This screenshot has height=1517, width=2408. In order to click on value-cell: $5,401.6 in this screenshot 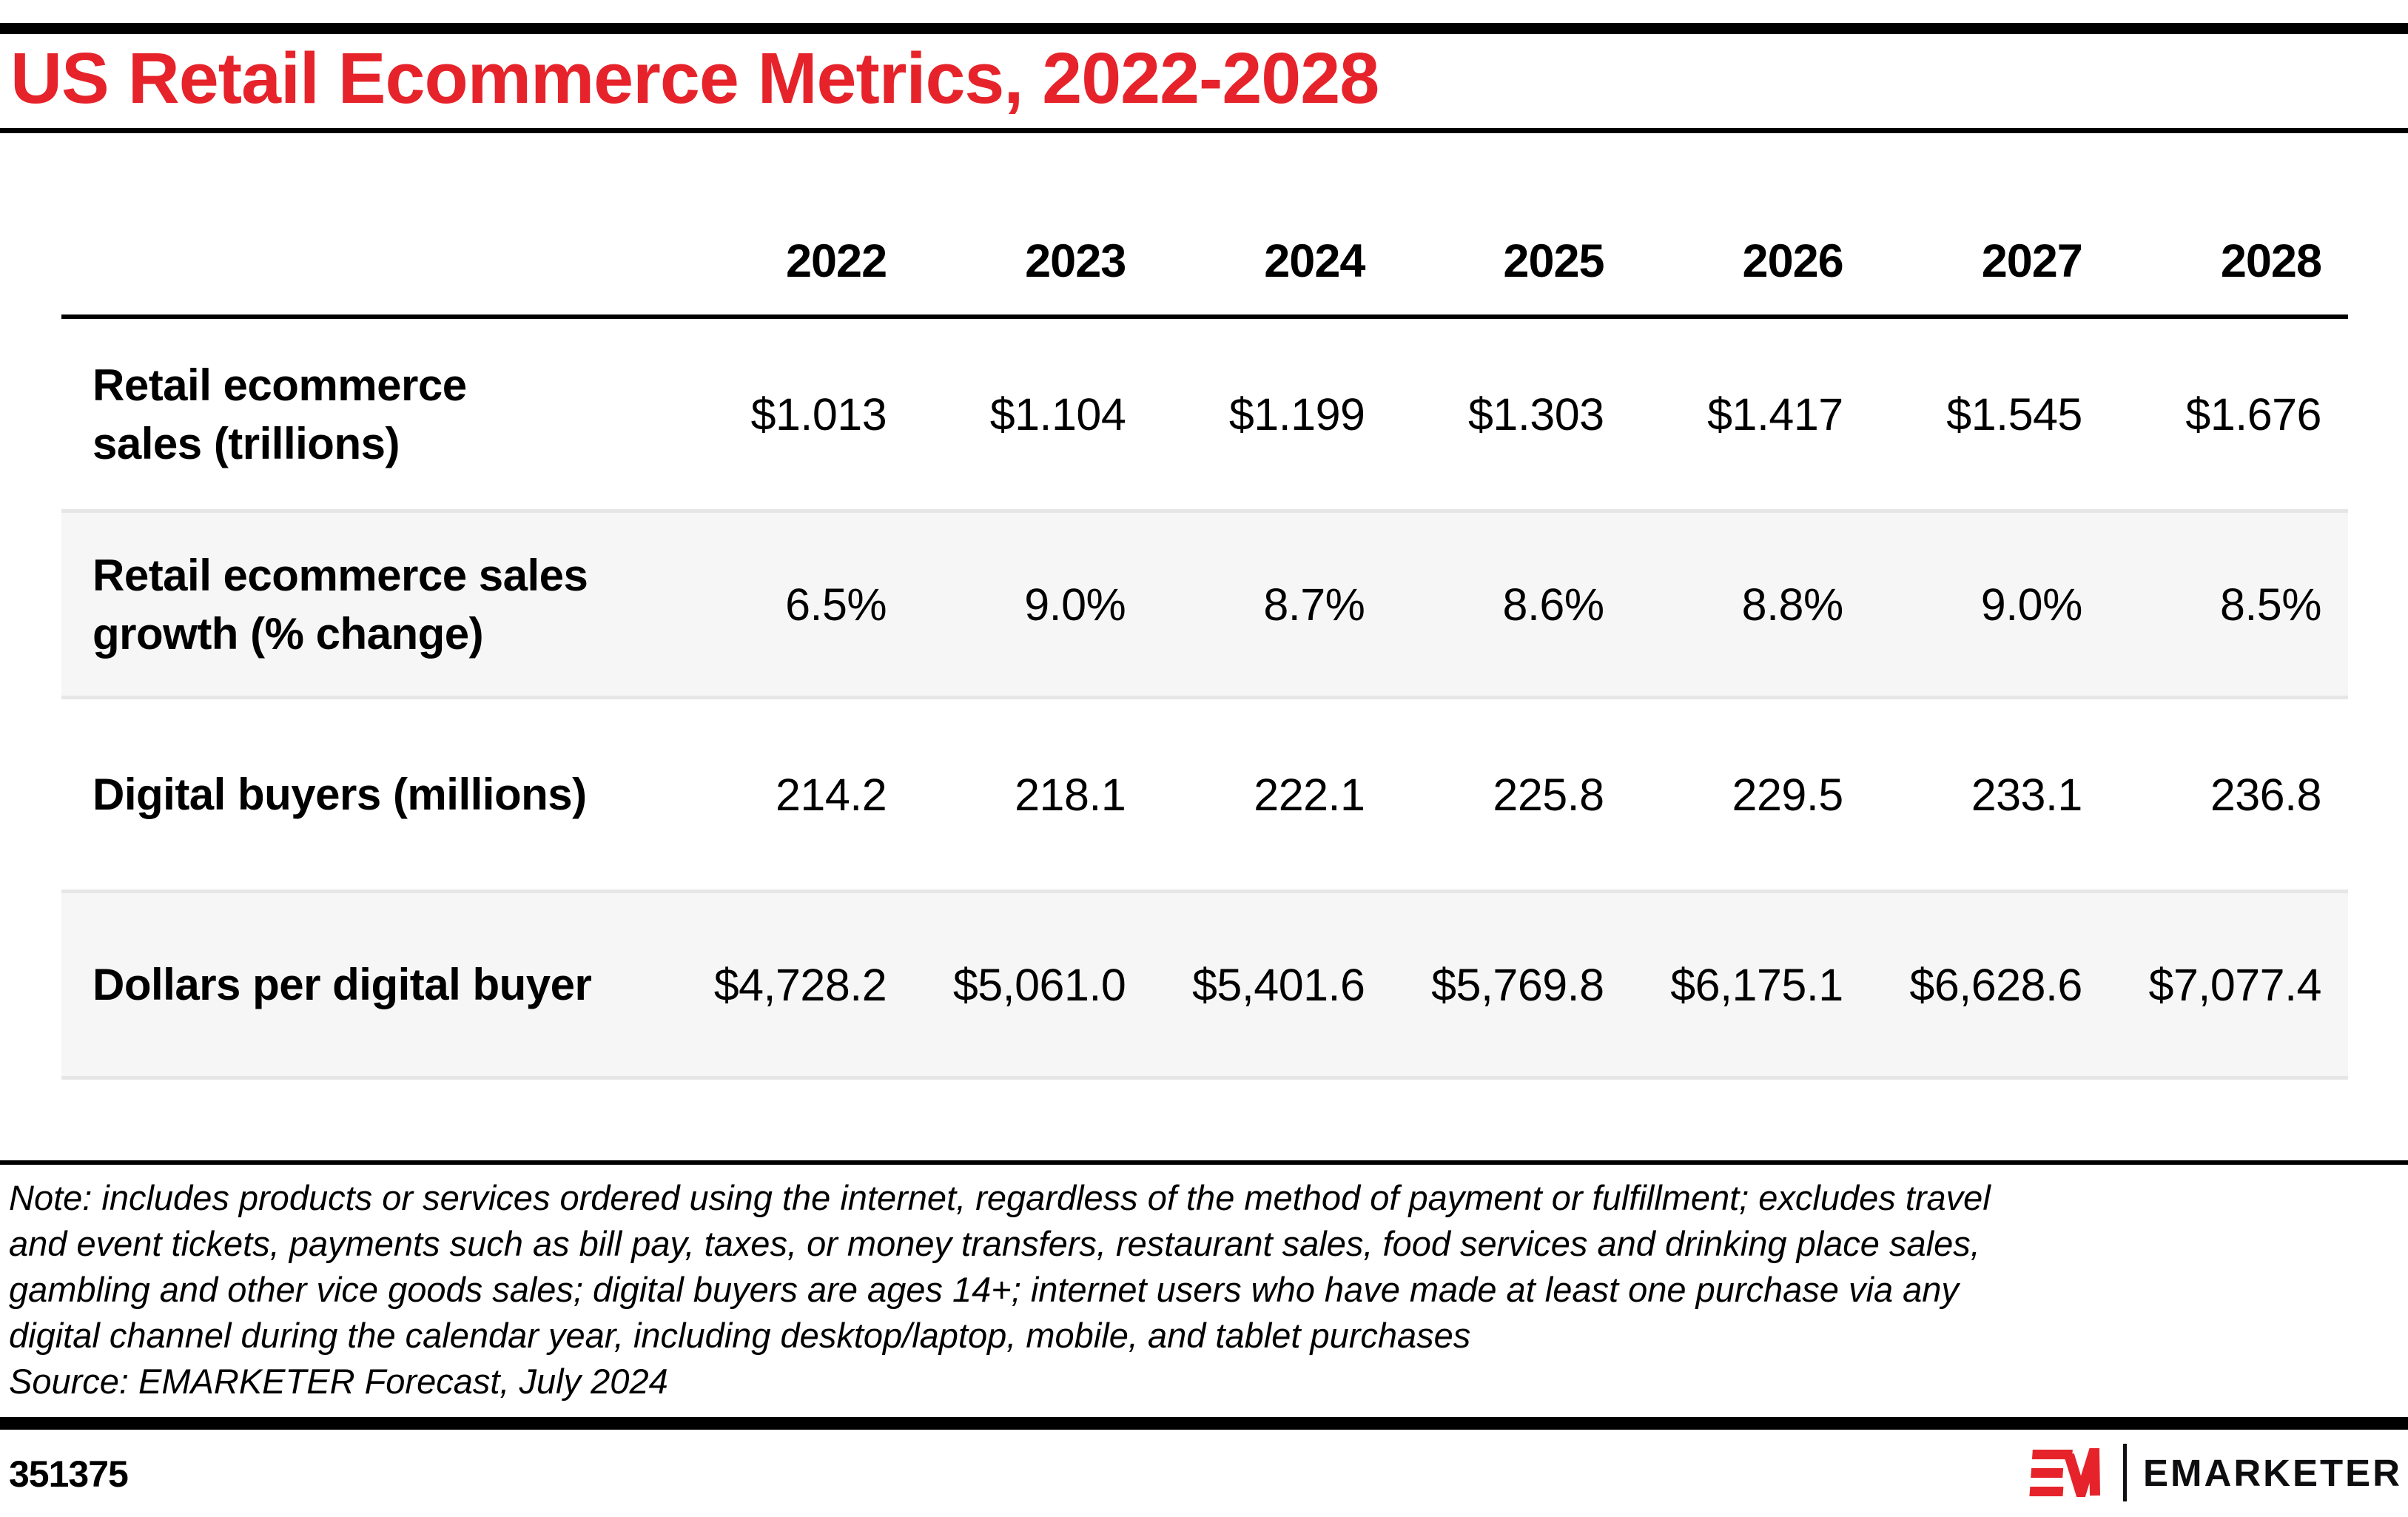, I will do `click(1278, 984)`.